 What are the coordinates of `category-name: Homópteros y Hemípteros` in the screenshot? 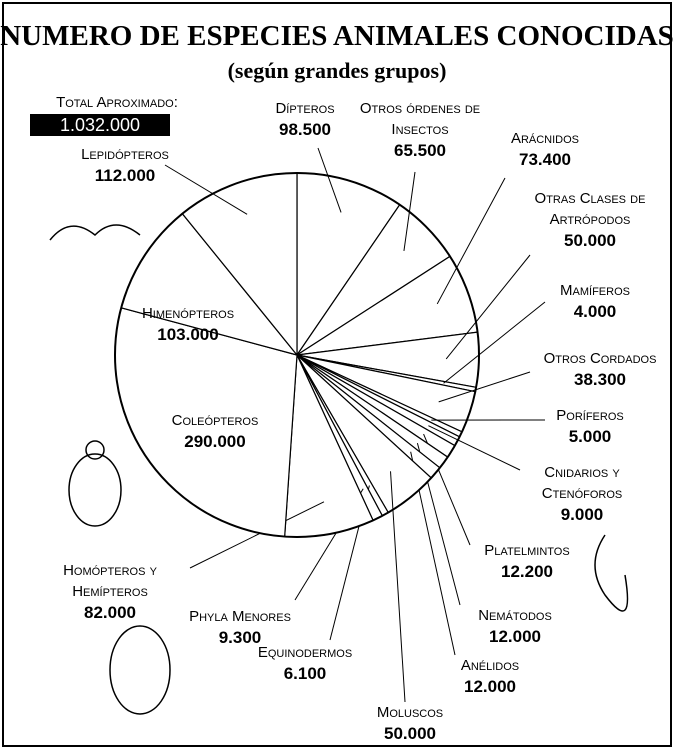 It's located at (110, 581).